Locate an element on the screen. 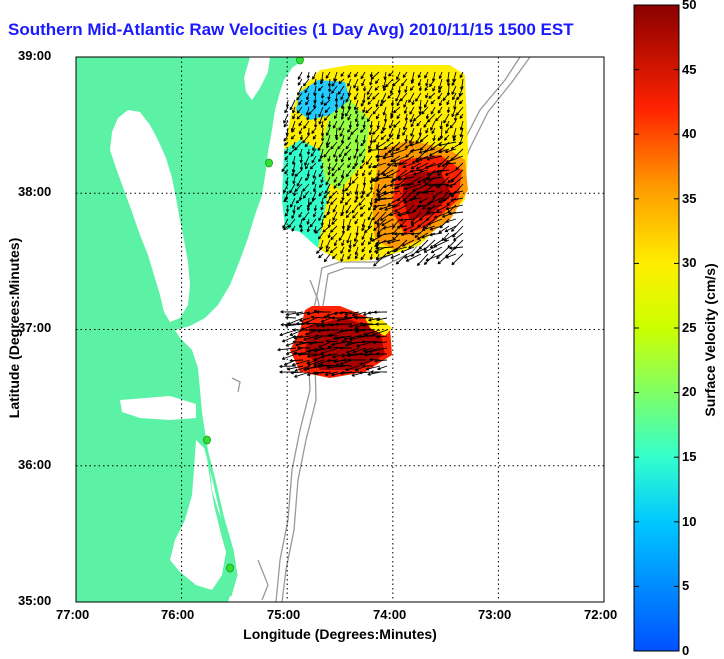  colorbar-tick-label: 20 is located at coordinates (689, 391).